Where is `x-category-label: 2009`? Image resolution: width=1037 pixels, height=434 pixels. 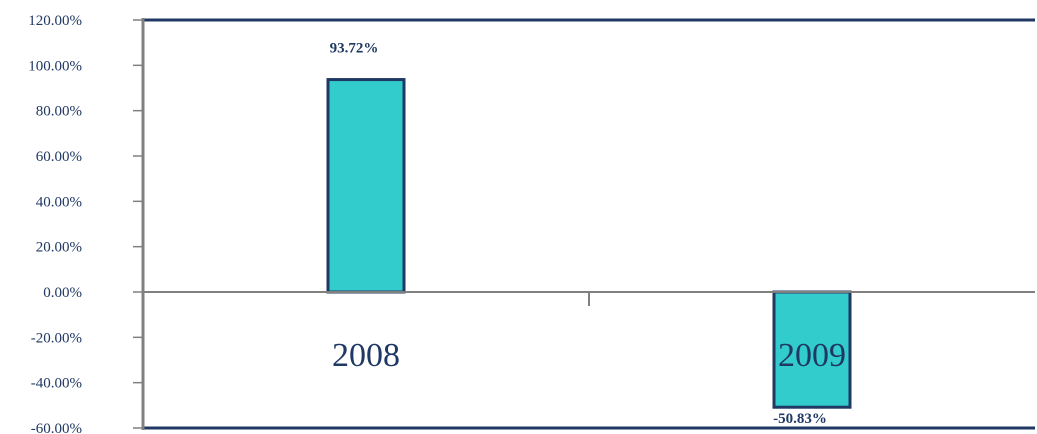 x-category-label: 2009 is located at coordinates (812, 355).